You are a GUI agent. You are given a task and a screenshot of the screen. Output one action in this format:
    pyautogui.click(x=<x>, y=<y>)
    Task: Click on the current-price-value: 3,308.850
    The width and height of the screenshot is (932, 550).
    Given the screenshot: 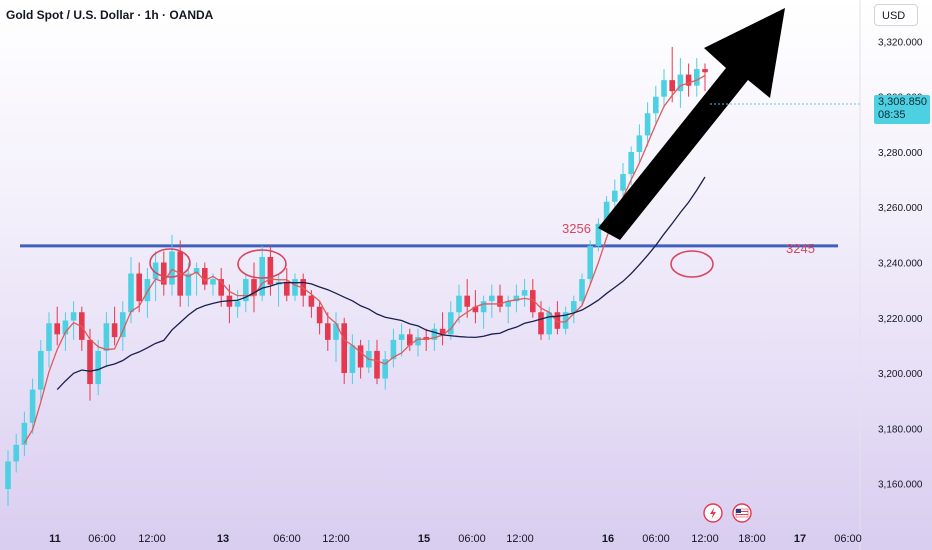 What is the action you would take?
    pyautogui.click(x=902, y=102)
    